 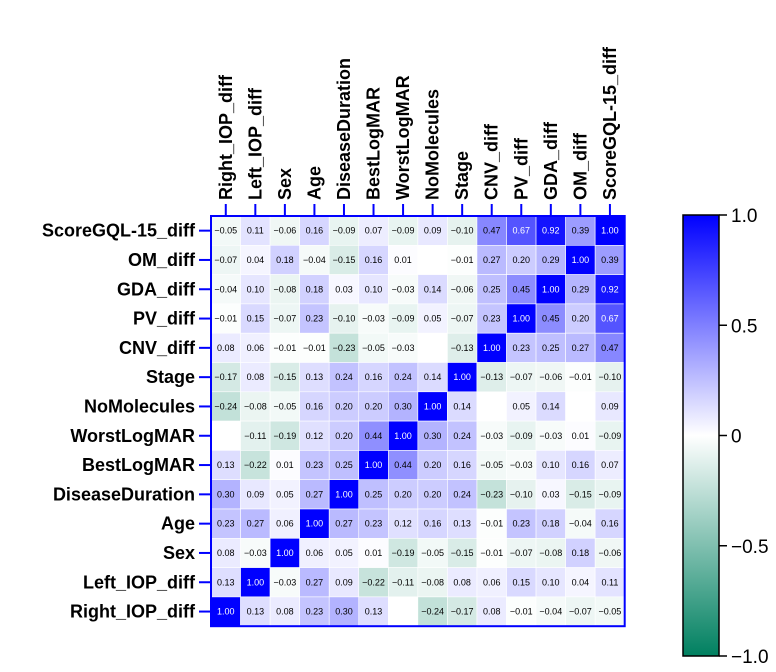 What do you see at coordinates (433, 144) in the screenshot?
I see `column-label: NoMolecules` at bounding box center [433, 144].